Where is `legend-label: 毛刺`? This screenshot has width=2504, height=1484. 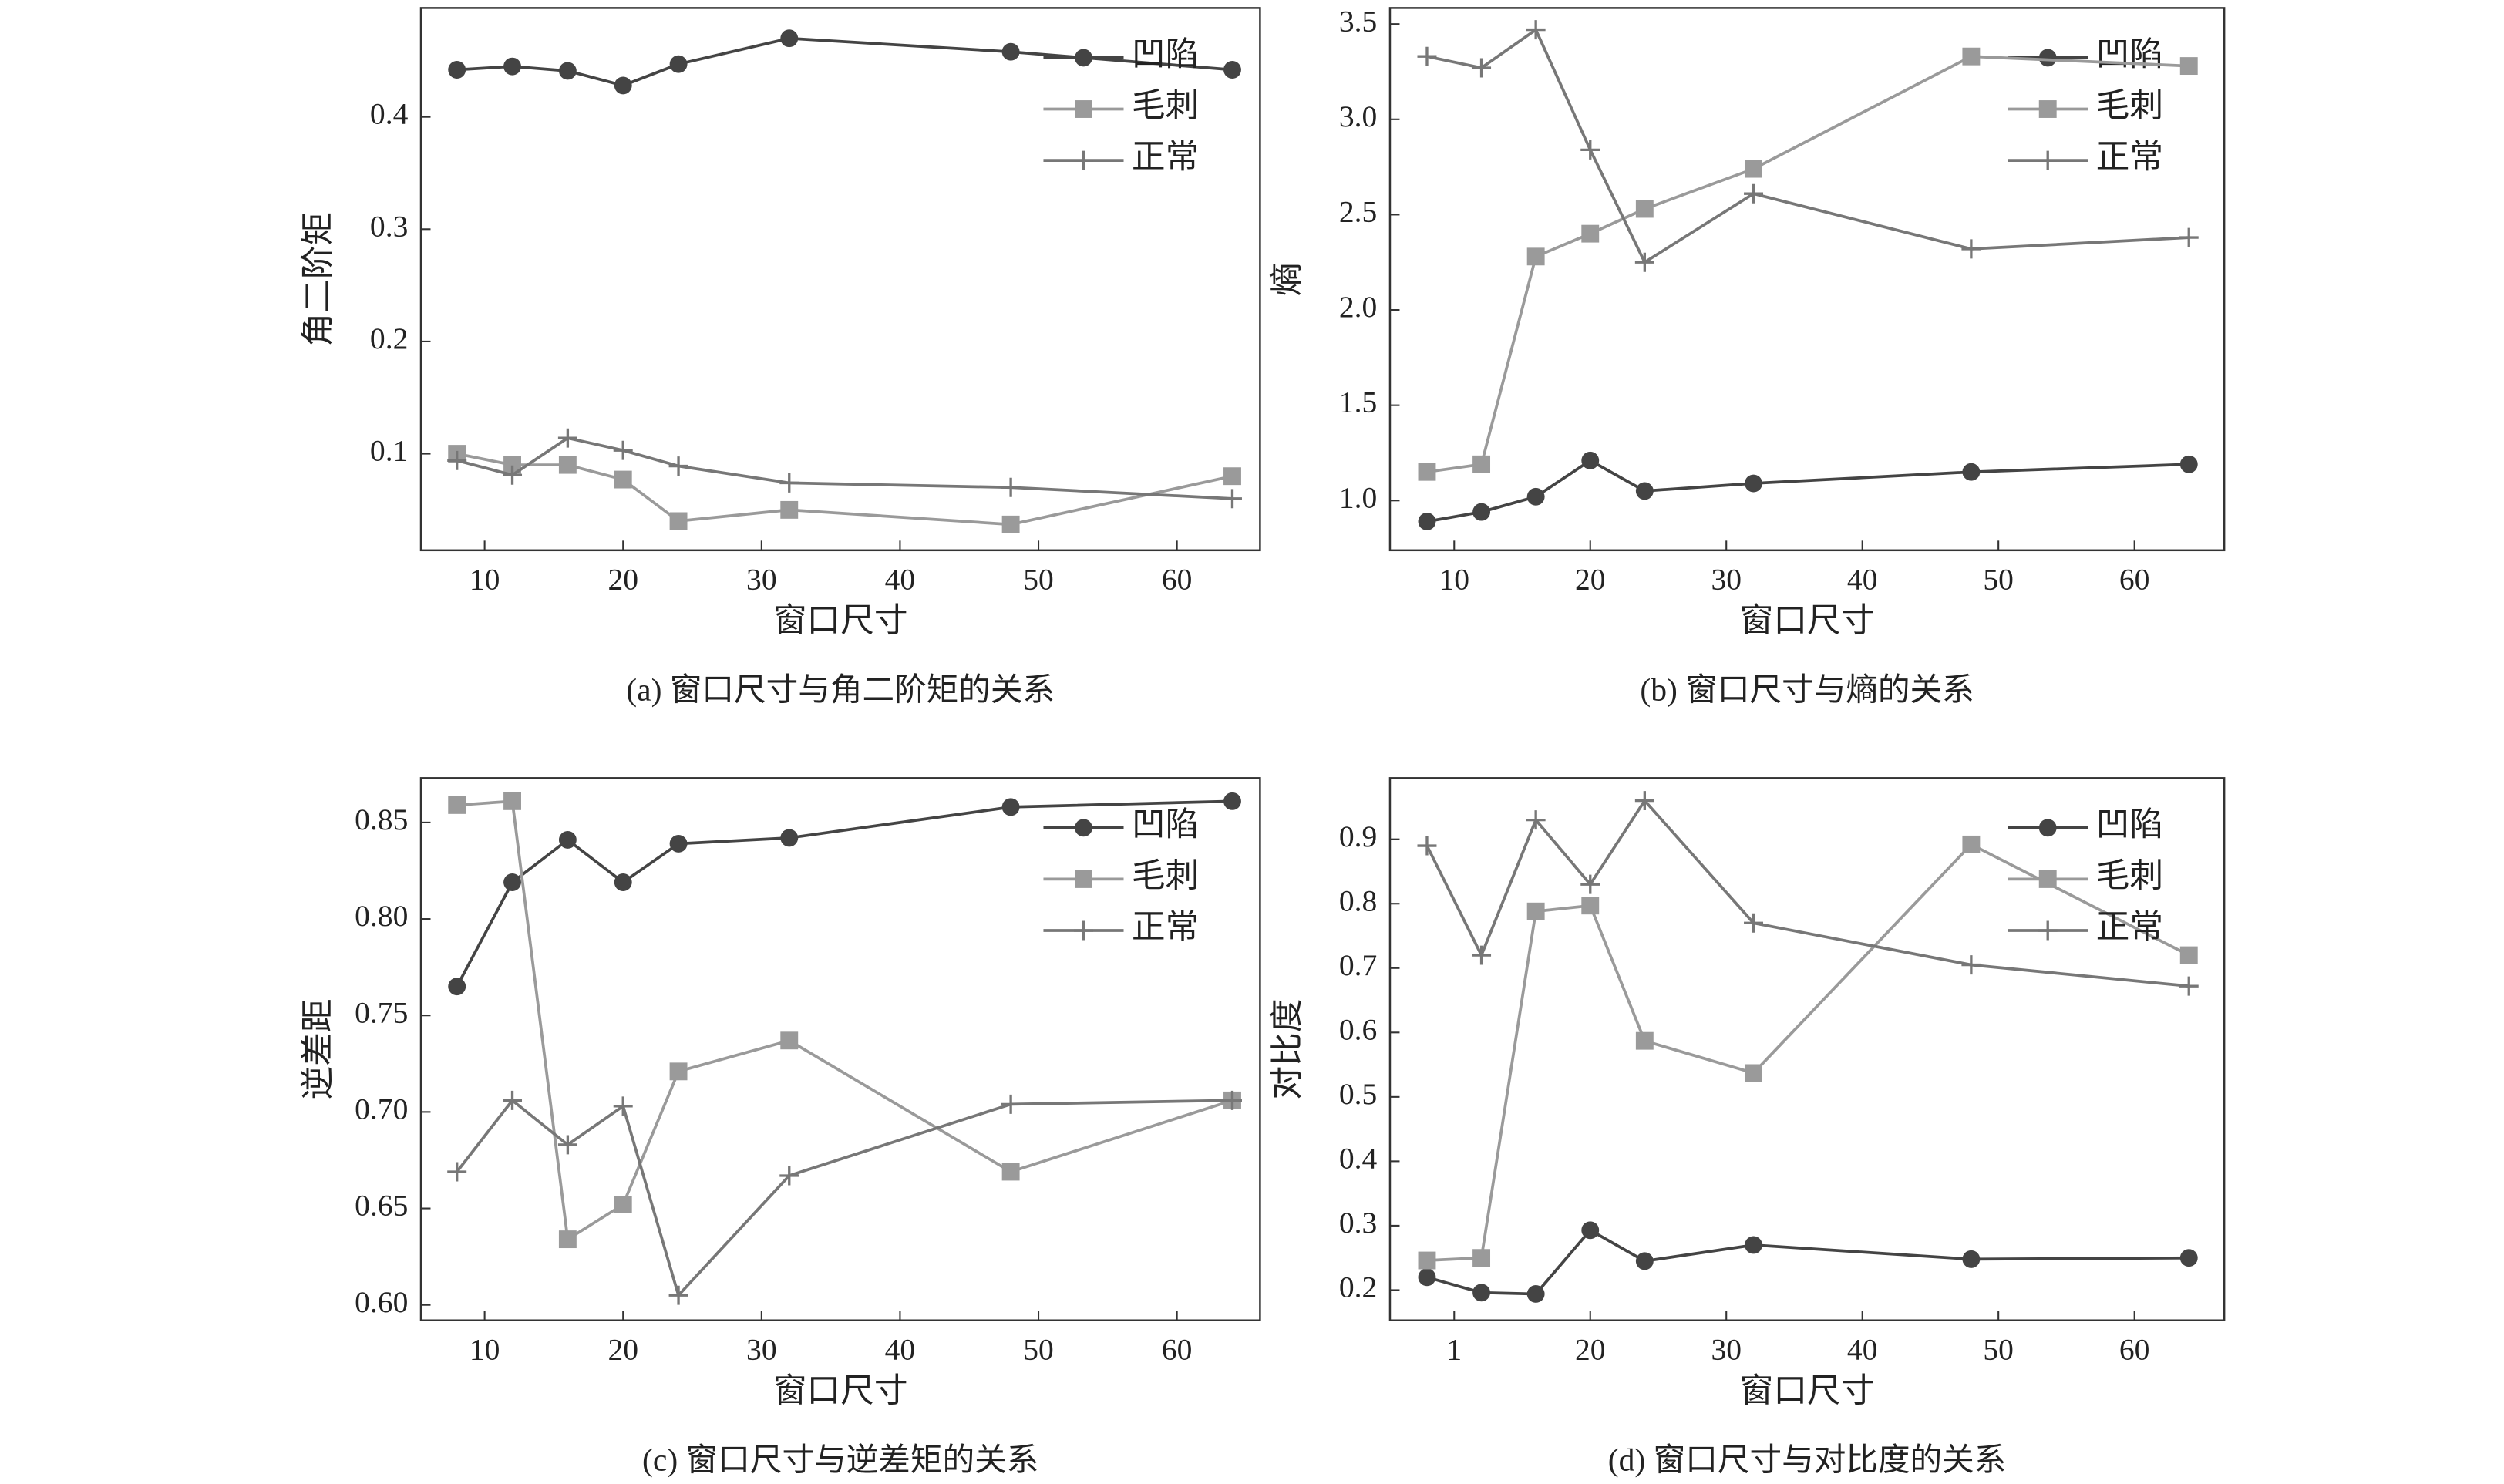 legend-label: 毛刺 is located at coordinates (2129, 875).